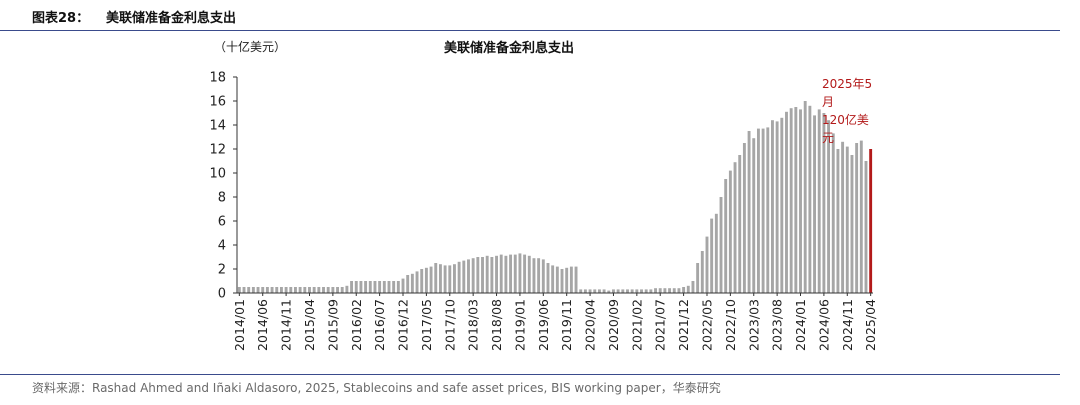 Image resolution: width=1080 pixels, height=405 pixels. What do you see at coordinates (239, 325) in the screenshot?
I see `x-tick-label: 2014/01` at bounding box center [239, 325].